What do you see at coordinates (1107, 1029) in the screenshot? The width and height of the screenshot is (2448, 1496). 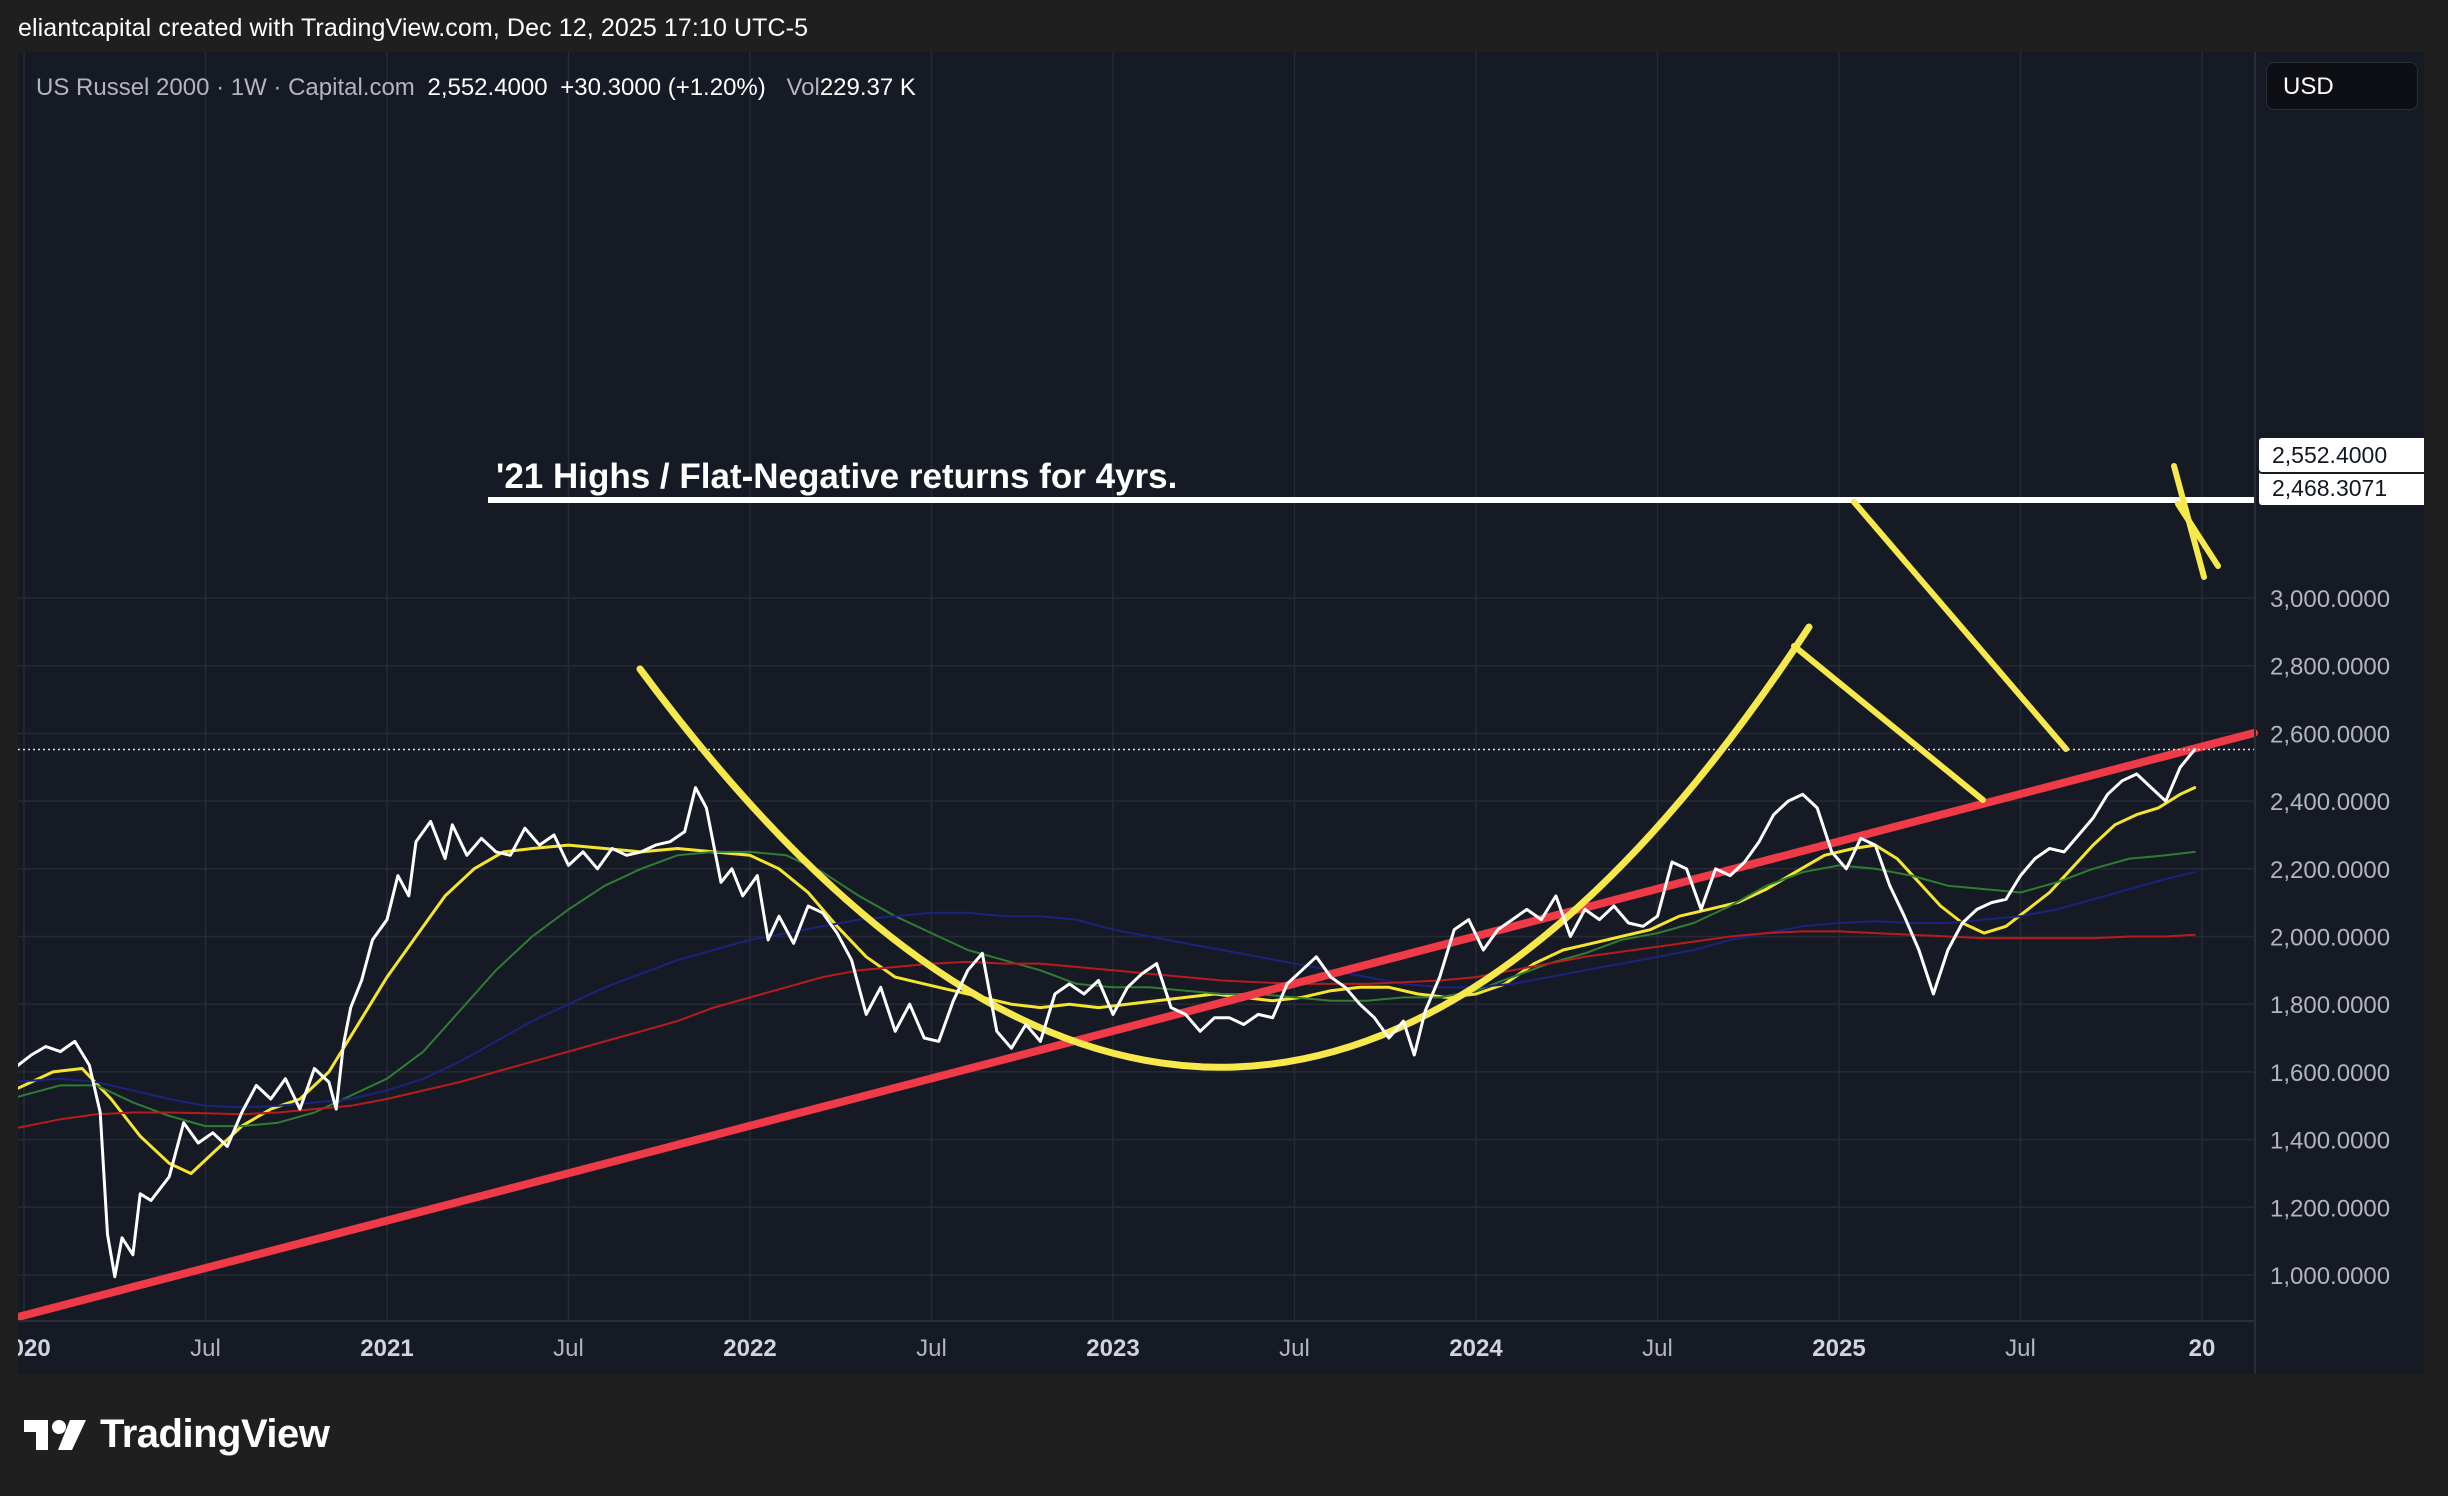 I see `series-ma-red` at bounding box center [1107, 1029].